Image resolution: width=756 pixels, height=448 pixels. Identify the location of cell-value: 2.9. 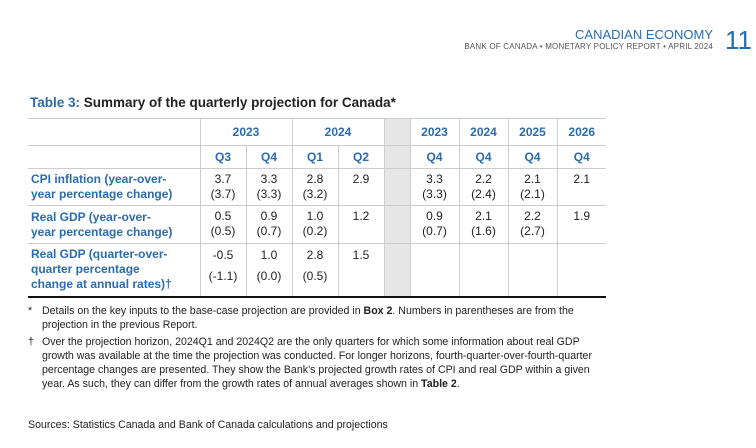
(361, 179).